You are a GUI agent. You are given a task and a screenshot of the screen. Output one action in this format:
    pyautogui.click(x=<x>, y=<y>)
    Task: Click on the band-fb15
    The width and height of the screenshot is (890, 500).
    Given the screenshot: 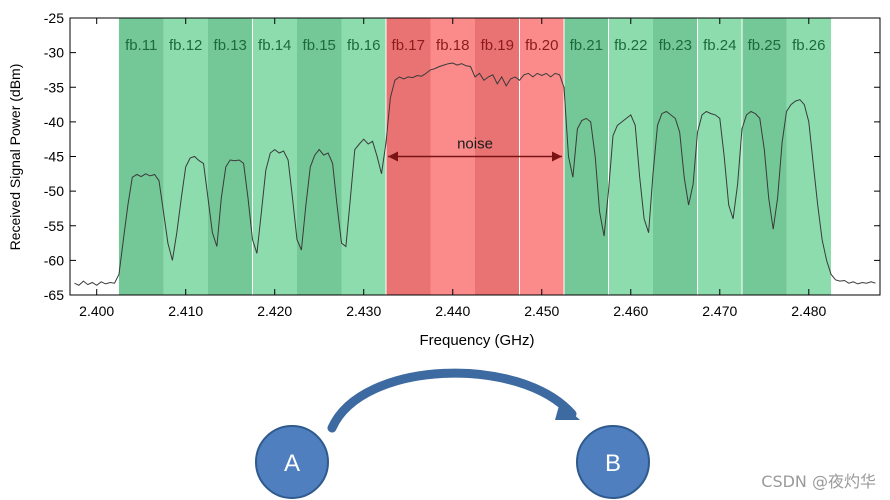 What is the action you would take?
    pyautogui.click(x=319, y=156)
    